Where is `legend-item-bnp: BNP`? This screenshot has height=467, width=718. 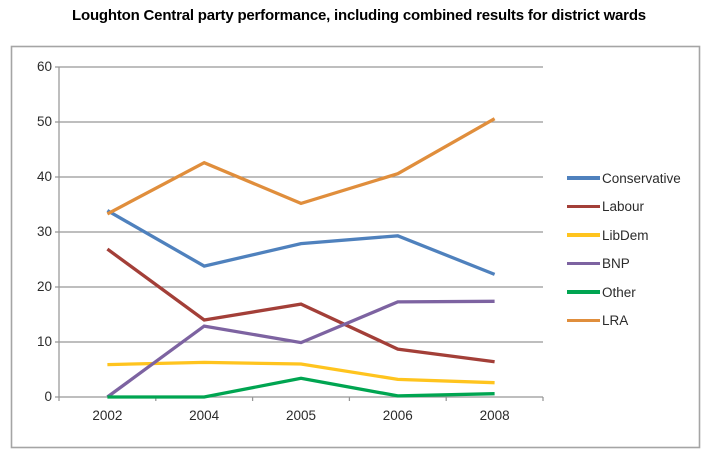 legend-item-bnp: BNP is located at coordinates (598, 264).